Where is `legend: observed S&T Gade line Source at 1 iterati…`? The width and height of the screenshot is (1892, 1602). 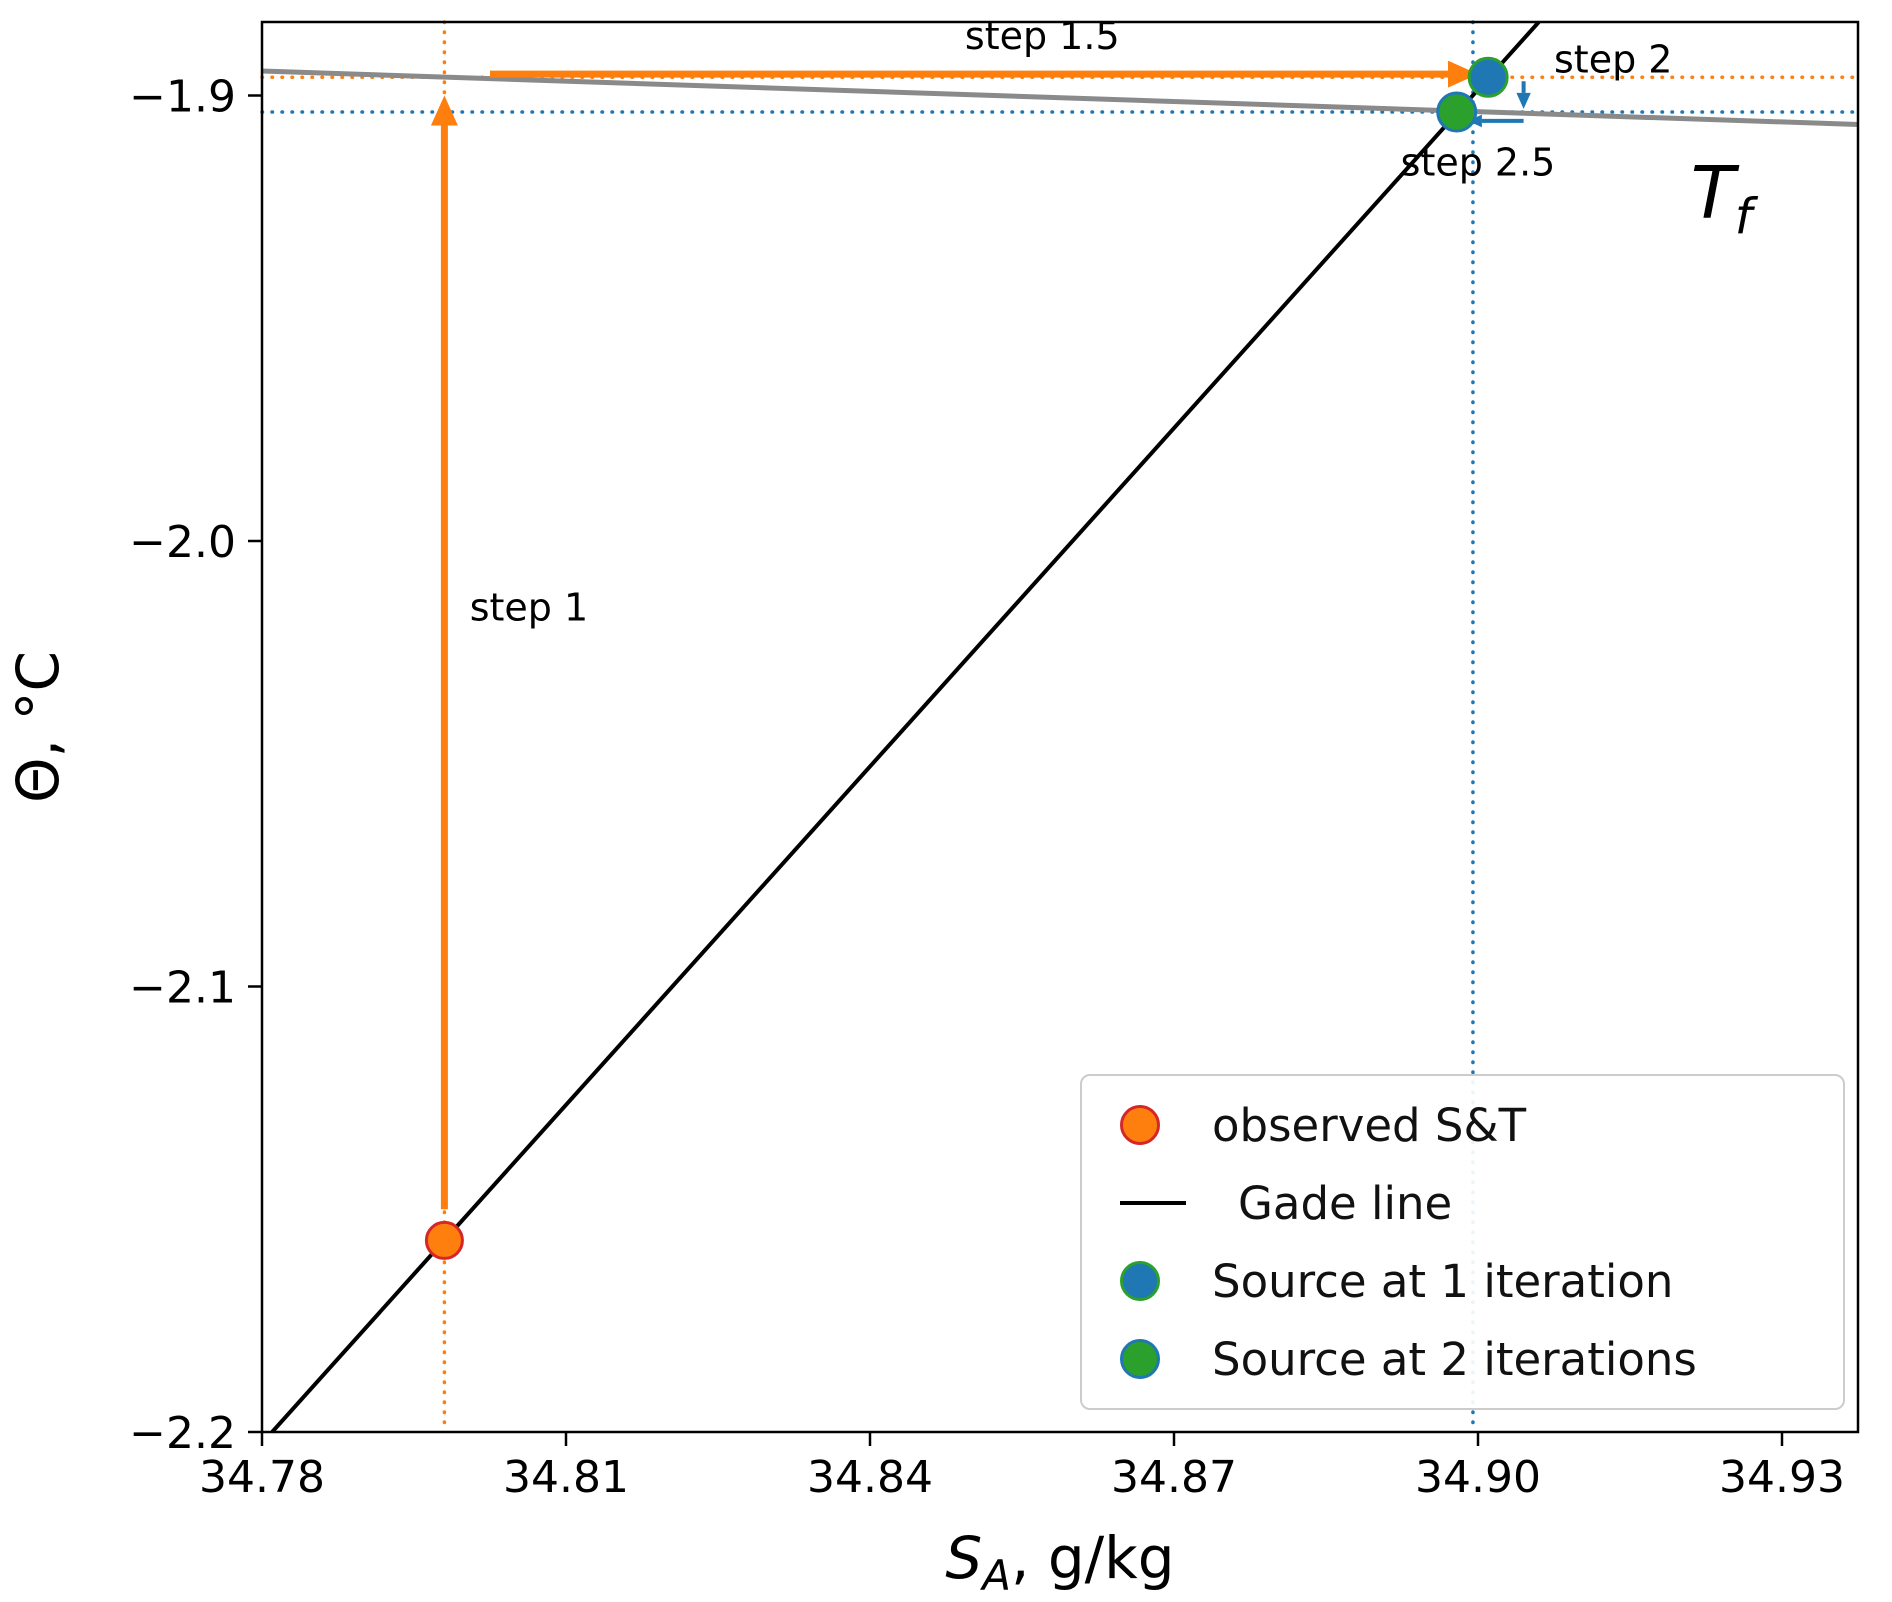 legend: observed S&T Gade line Source at 1 iterati… is located at coordinates (1462, 1242).